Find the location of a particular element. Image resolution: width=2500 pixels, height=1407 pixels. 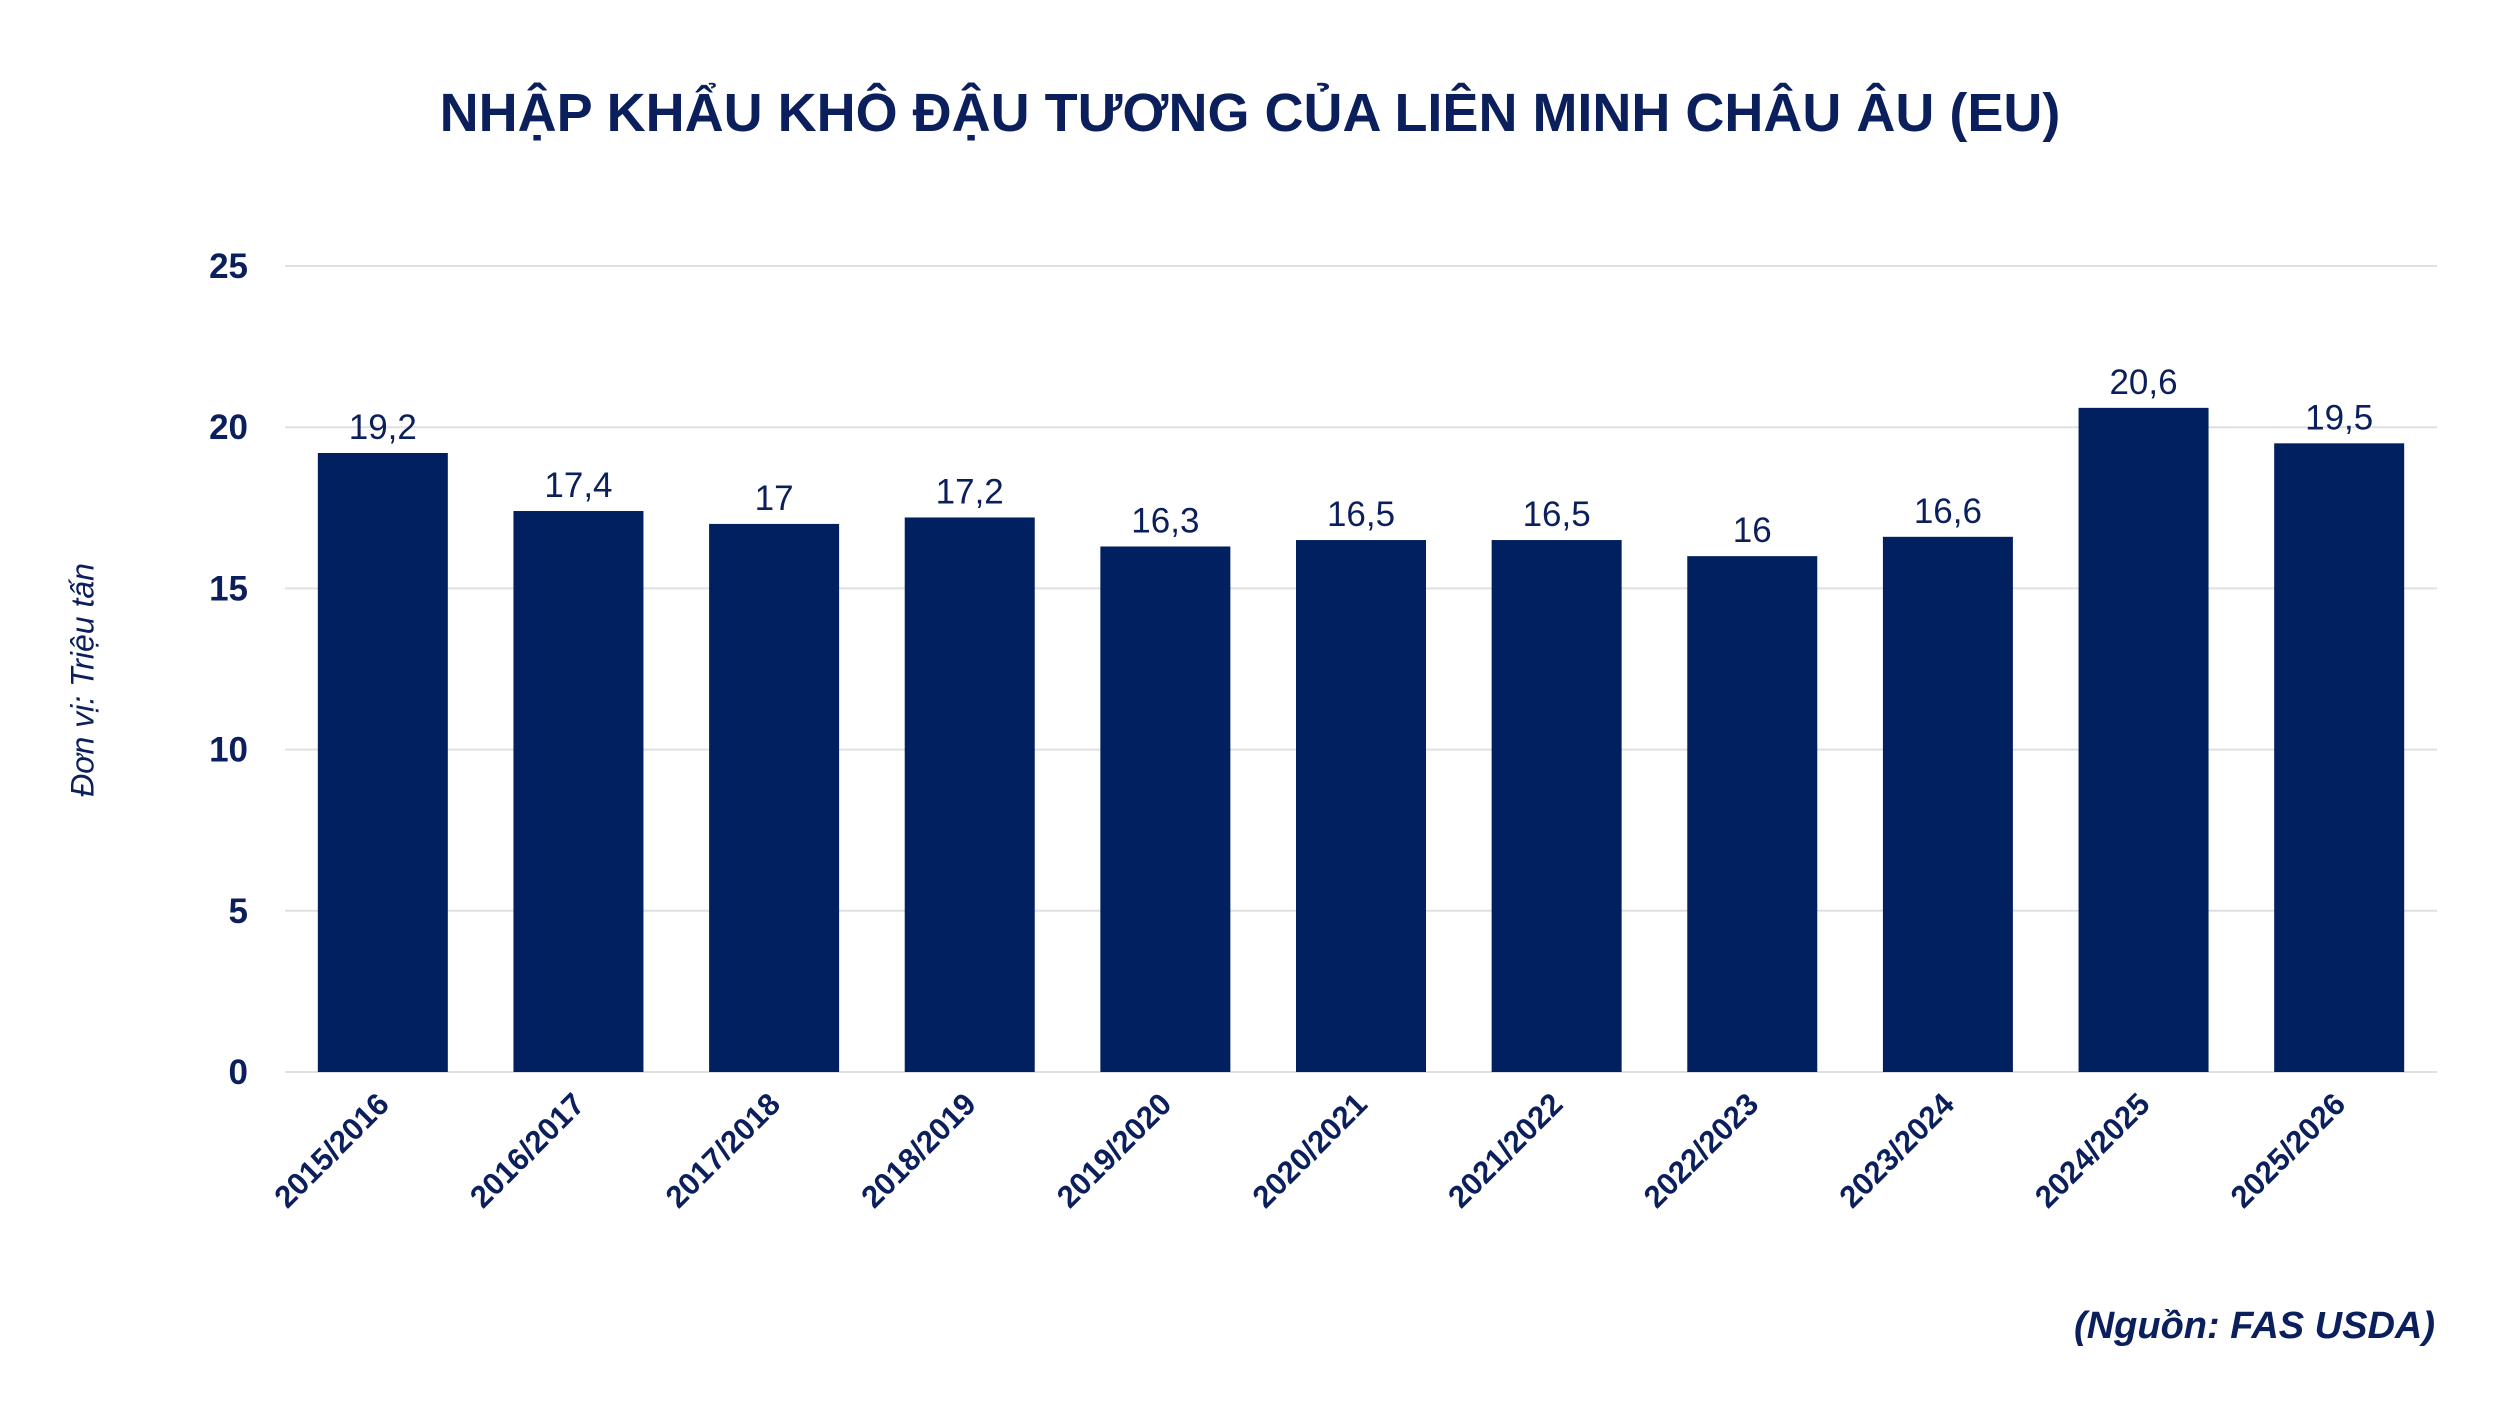

x-tick-label: 2024/2025 is located at coordinates (2092, 1150).